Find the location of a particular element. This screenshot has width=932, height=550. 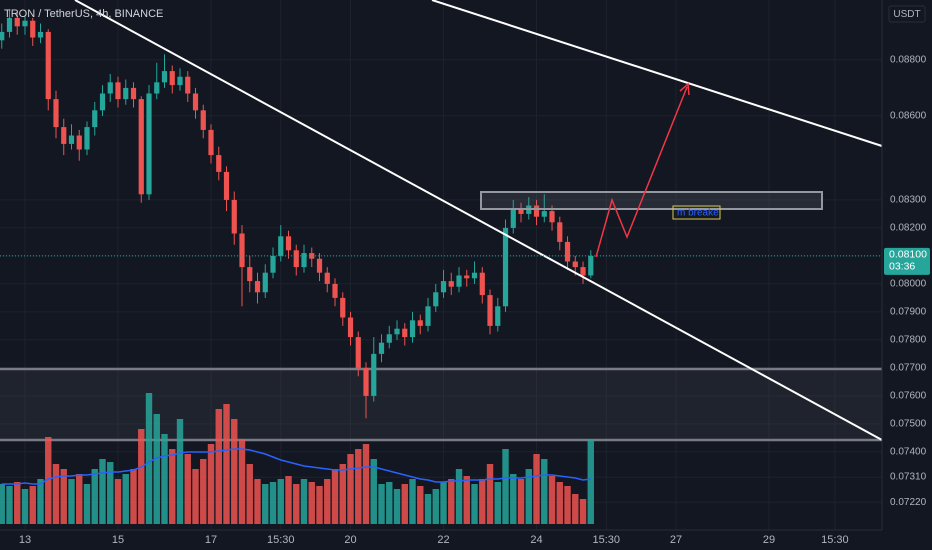

x-tick-label: 29 is located at coordinates (769, 540).